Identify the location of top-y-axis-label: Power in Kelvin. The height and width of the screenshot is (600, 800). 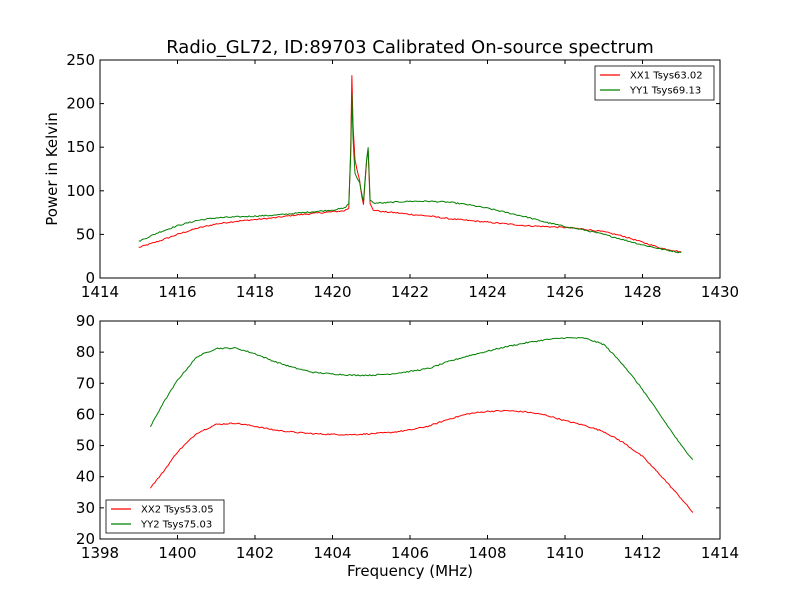
(52, 169).